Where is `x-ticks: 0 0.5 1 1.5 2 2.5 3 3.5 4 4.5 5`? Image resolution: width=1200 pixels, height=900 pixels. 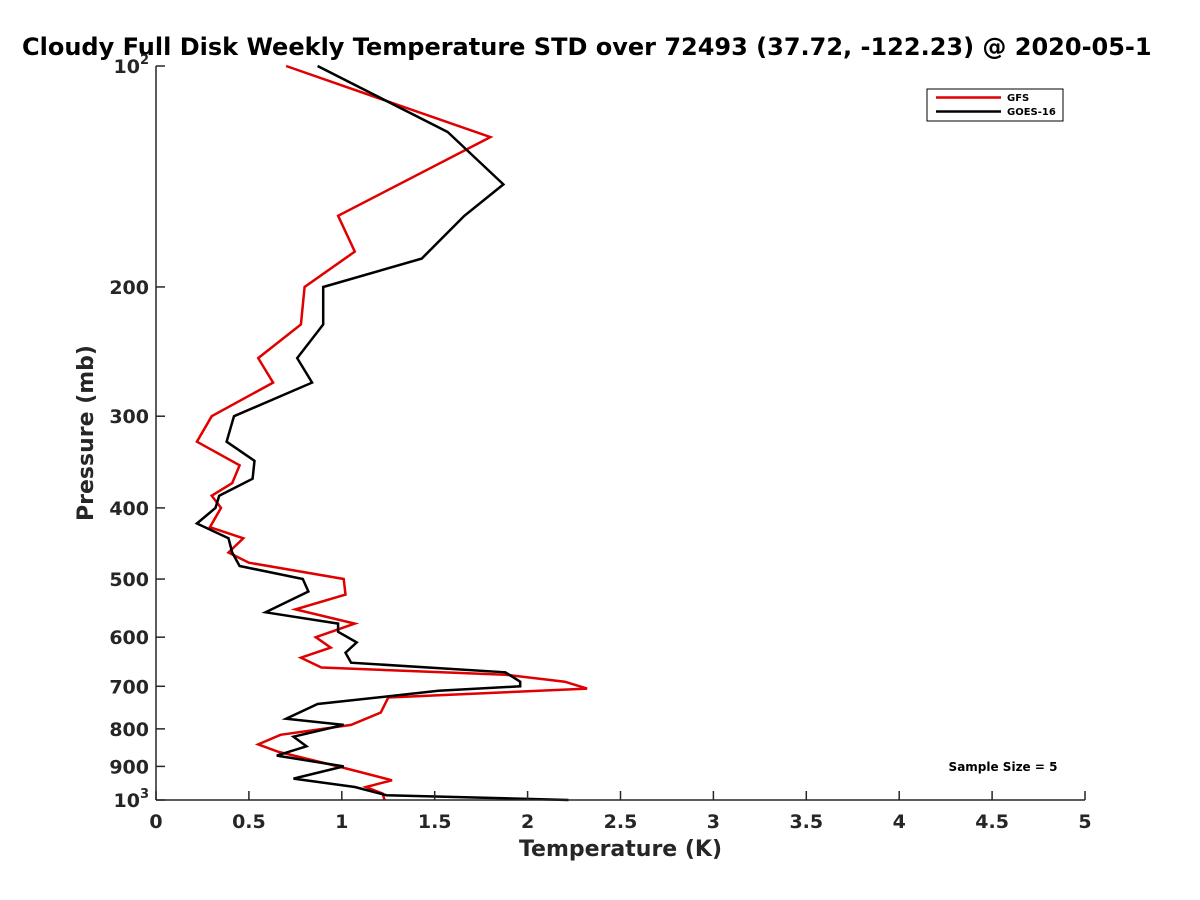 x-ticks: 0 0.5 1 1.5 2 2.5 3 3.5 4 4.5 5 is located at coordinates (620, 812).